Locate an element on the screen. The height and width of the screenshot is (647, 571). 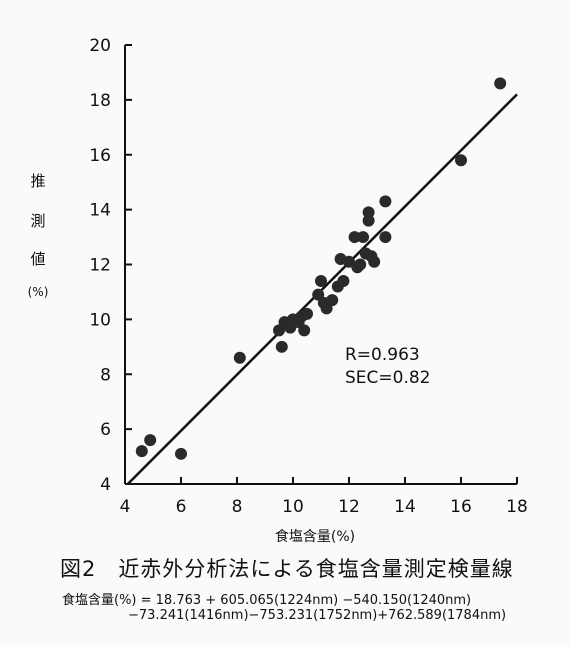
x-tick-label: 4 is located at coordinates (125, 507).